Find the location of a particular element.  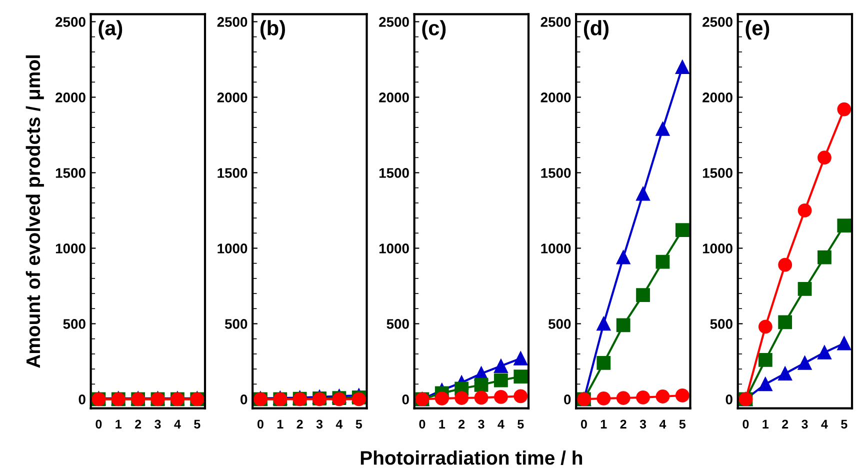

annotation: (a) is located at coordinates (110, 30).